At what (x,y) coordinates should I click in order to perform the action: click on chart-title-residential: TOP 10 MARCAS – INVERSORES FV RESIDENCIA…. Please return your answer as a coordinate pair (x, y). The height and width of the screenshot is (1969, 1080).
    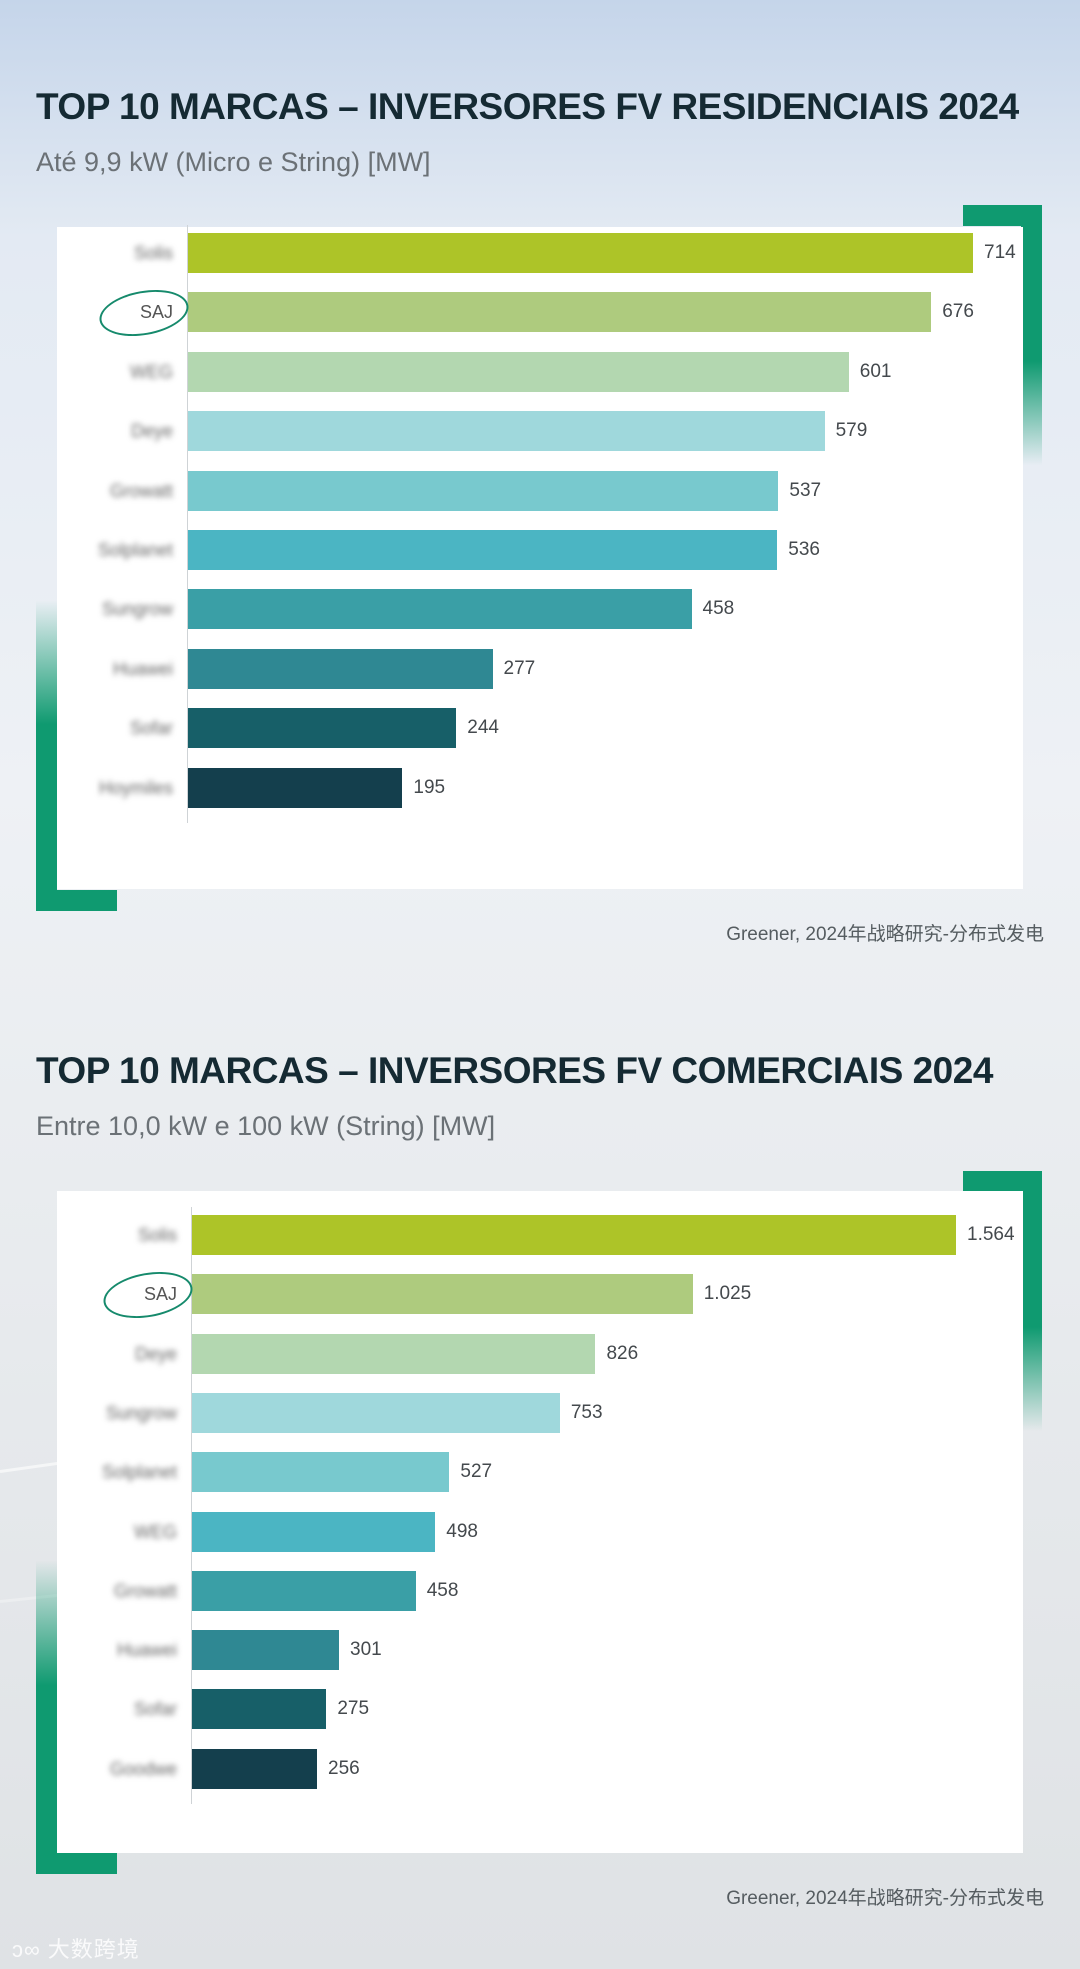
    Looking at the image, I should click on (527, 106).